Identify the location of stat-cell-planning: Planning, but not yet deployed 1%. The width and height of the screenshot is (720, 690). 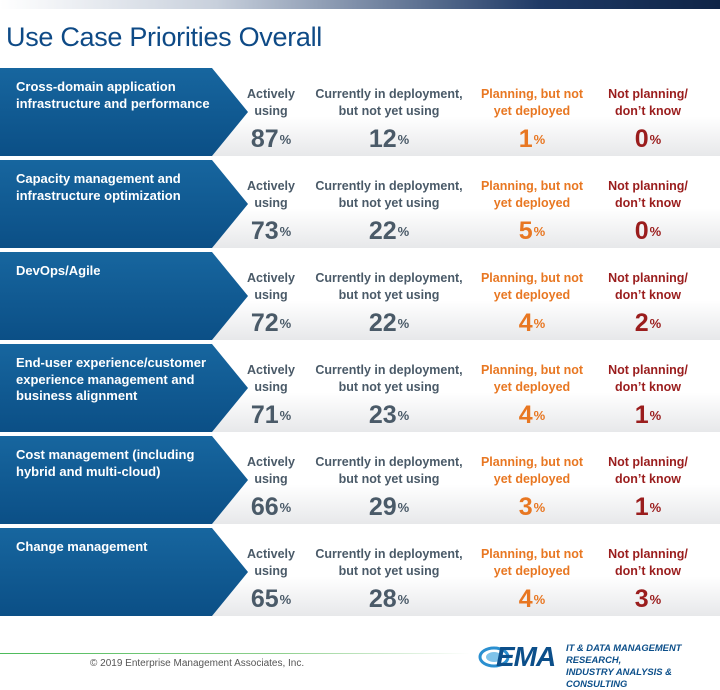
(532, 119).